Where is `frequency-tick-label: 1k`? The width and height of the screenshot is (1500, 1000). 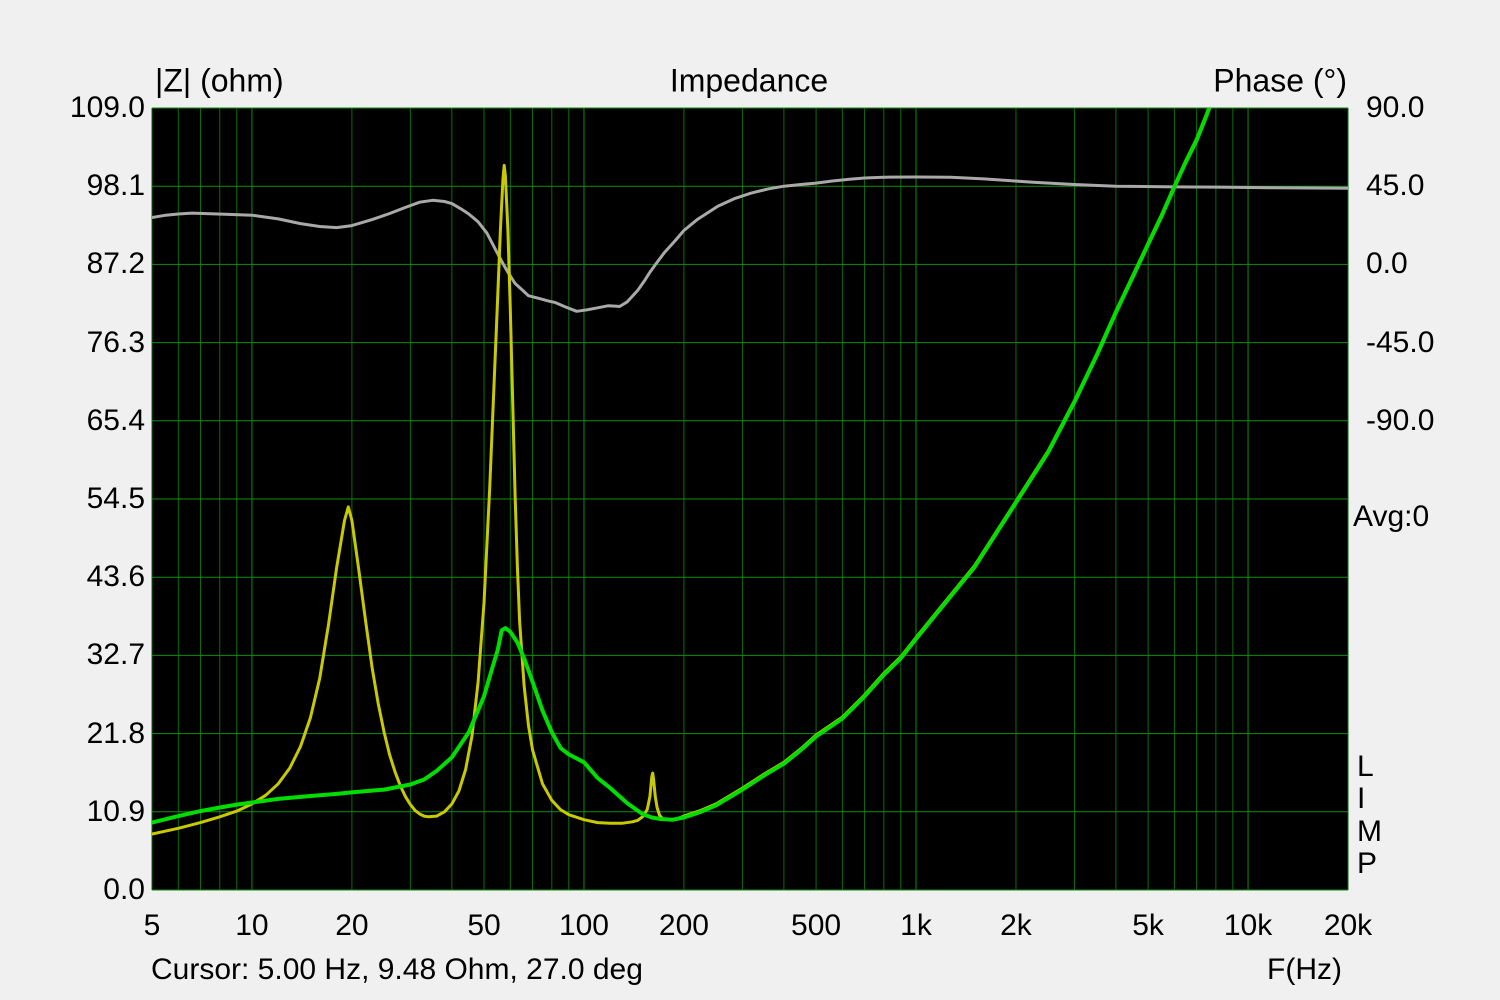
frequency-tick-label: 1k is located at coordinates (916, 925).